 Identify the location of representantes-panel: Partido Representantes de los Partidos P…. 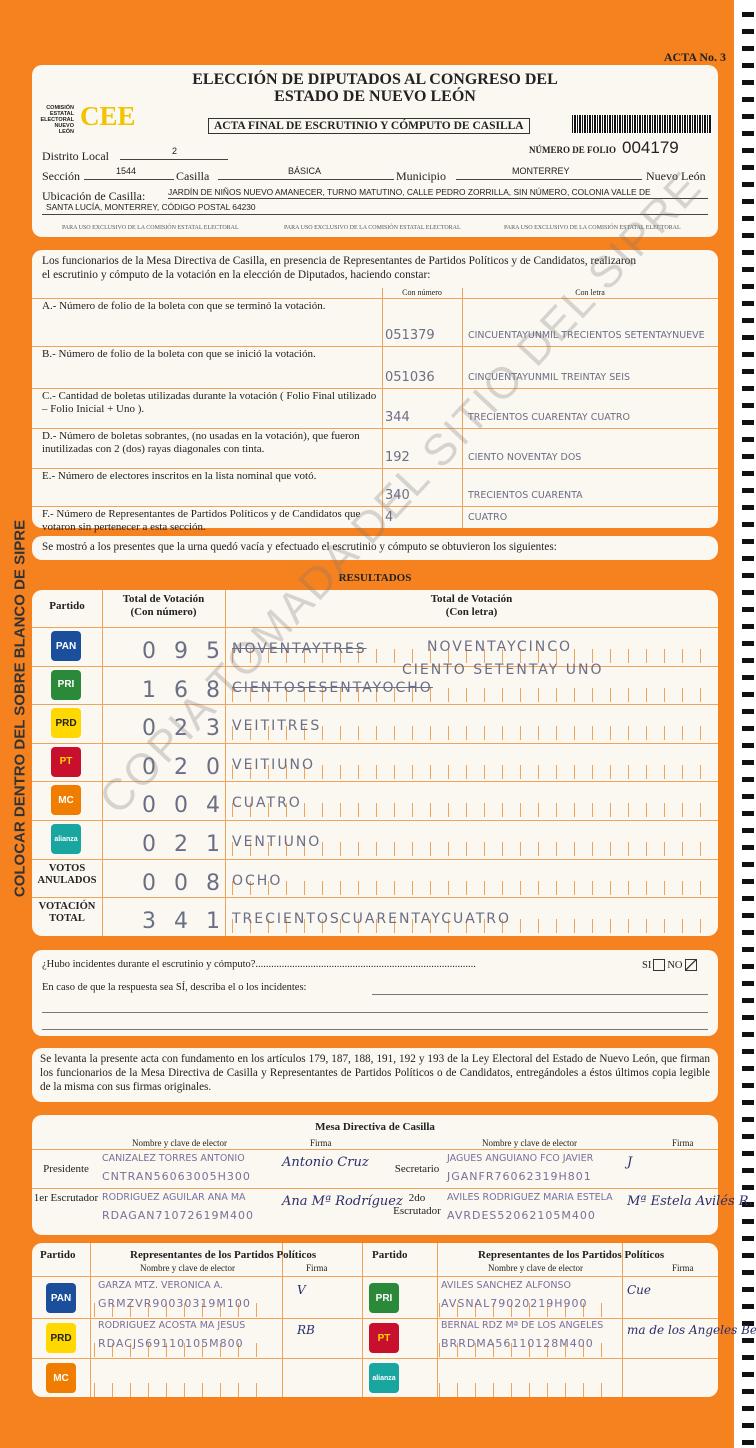
(394, 1320).